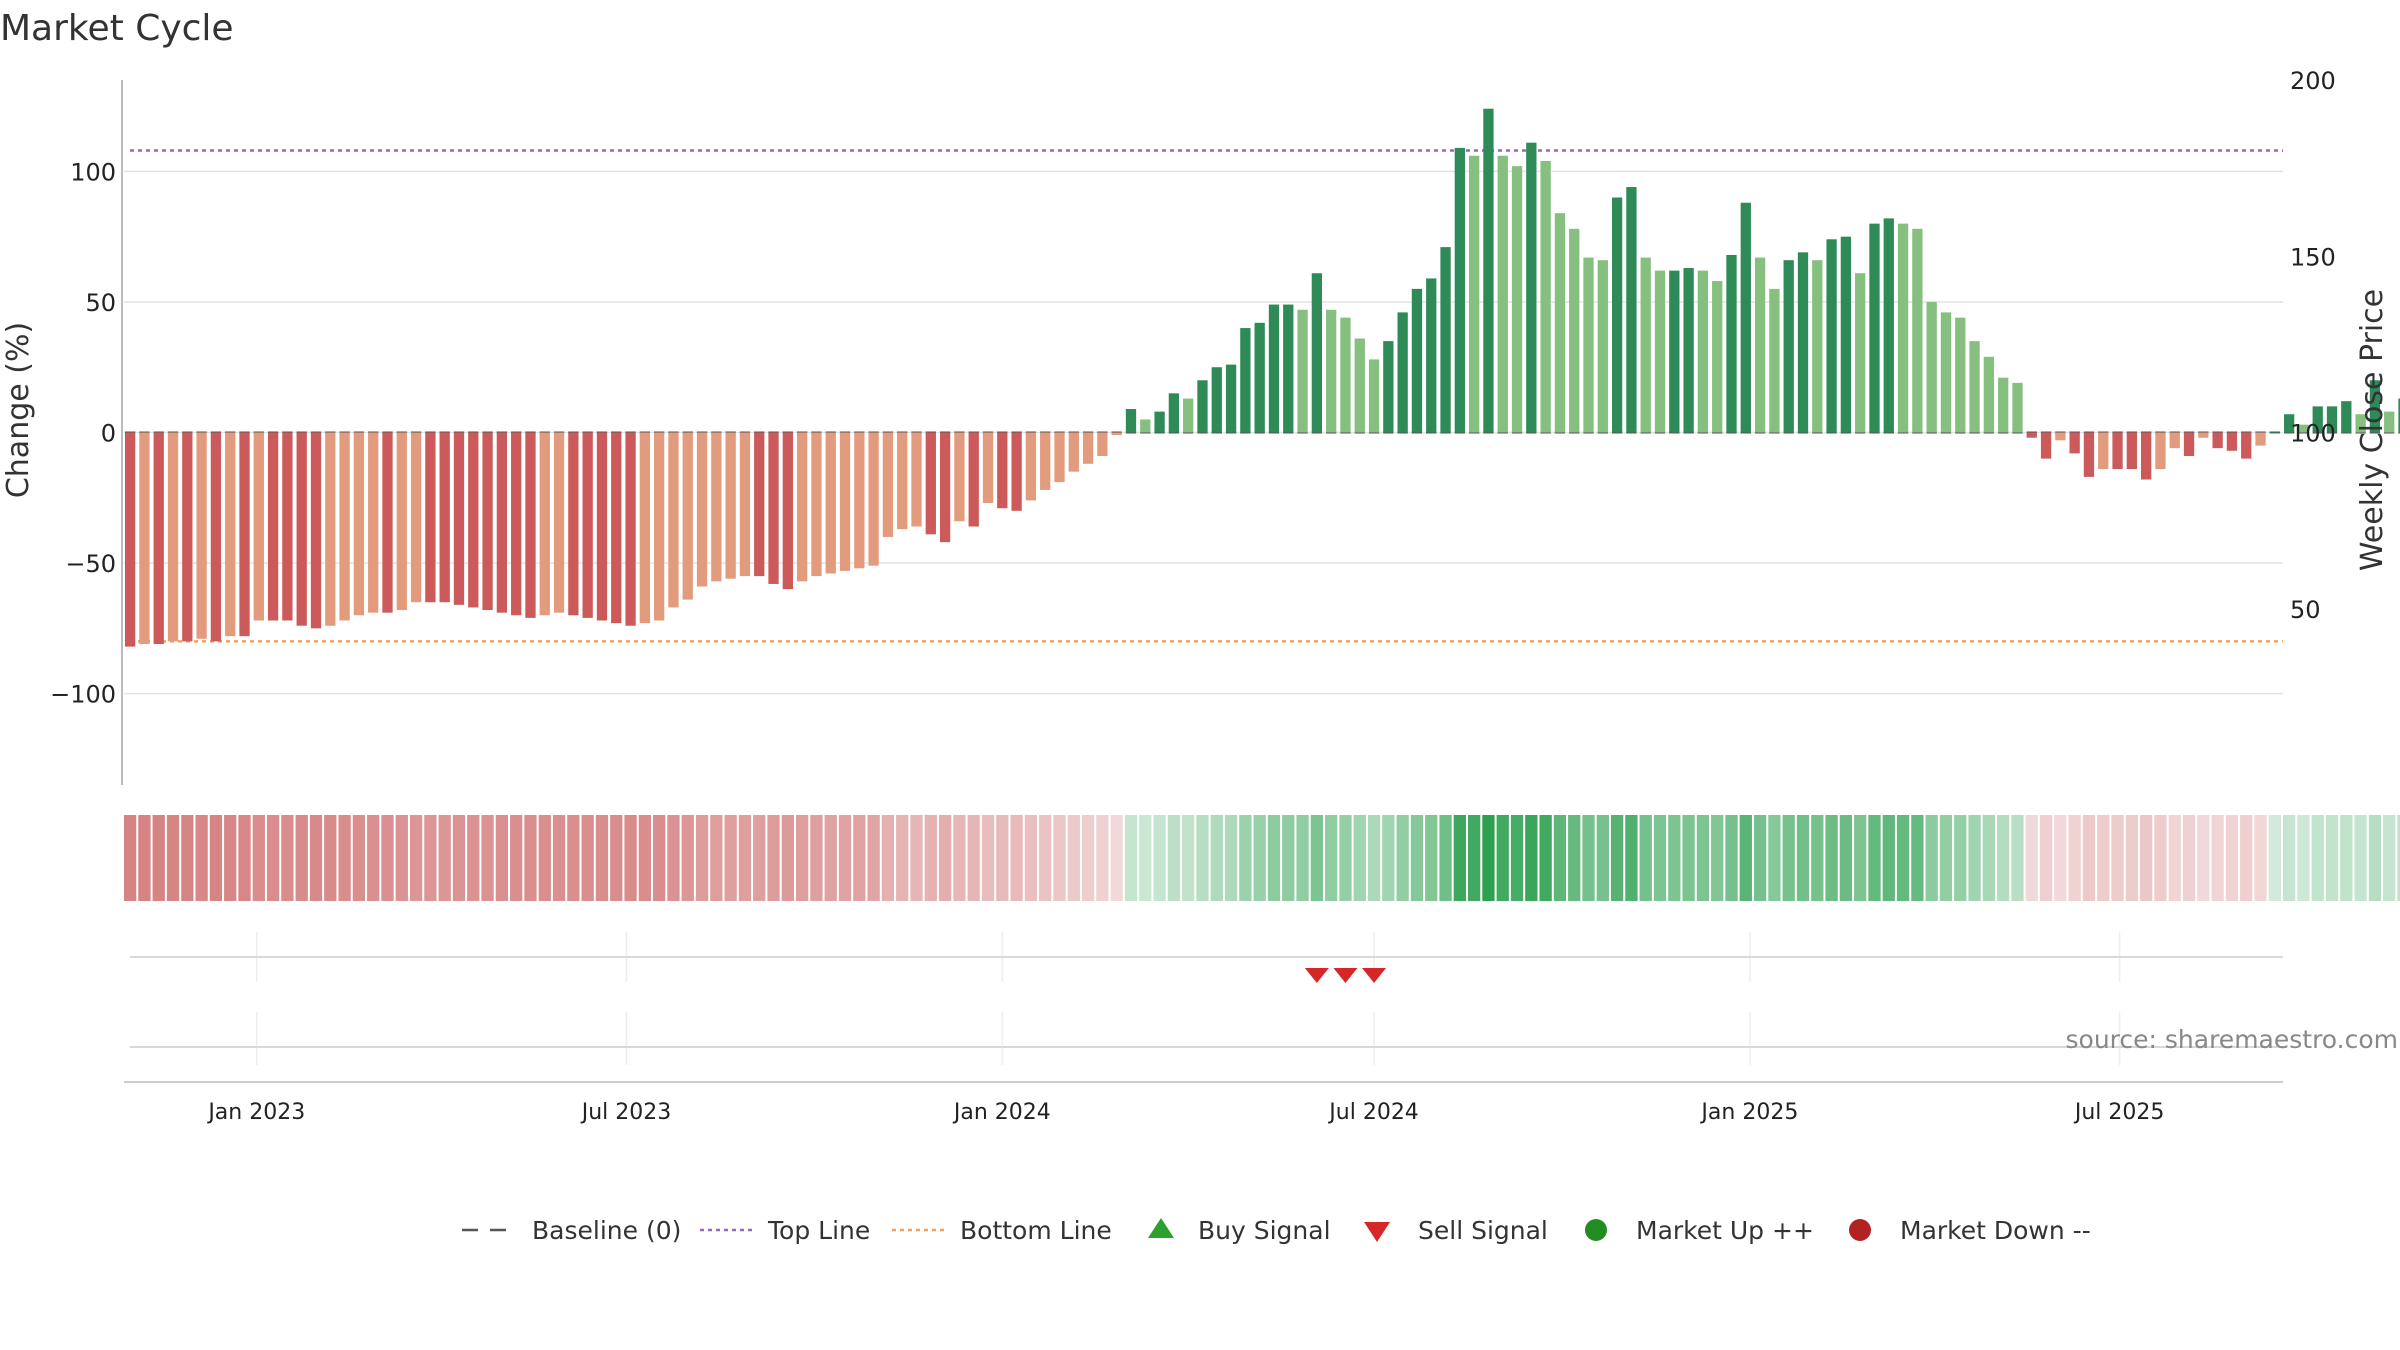 The width and height of the screenshot is (2400, 1350). I want to click on y2-tick-label: 200, so click(2313, 81).